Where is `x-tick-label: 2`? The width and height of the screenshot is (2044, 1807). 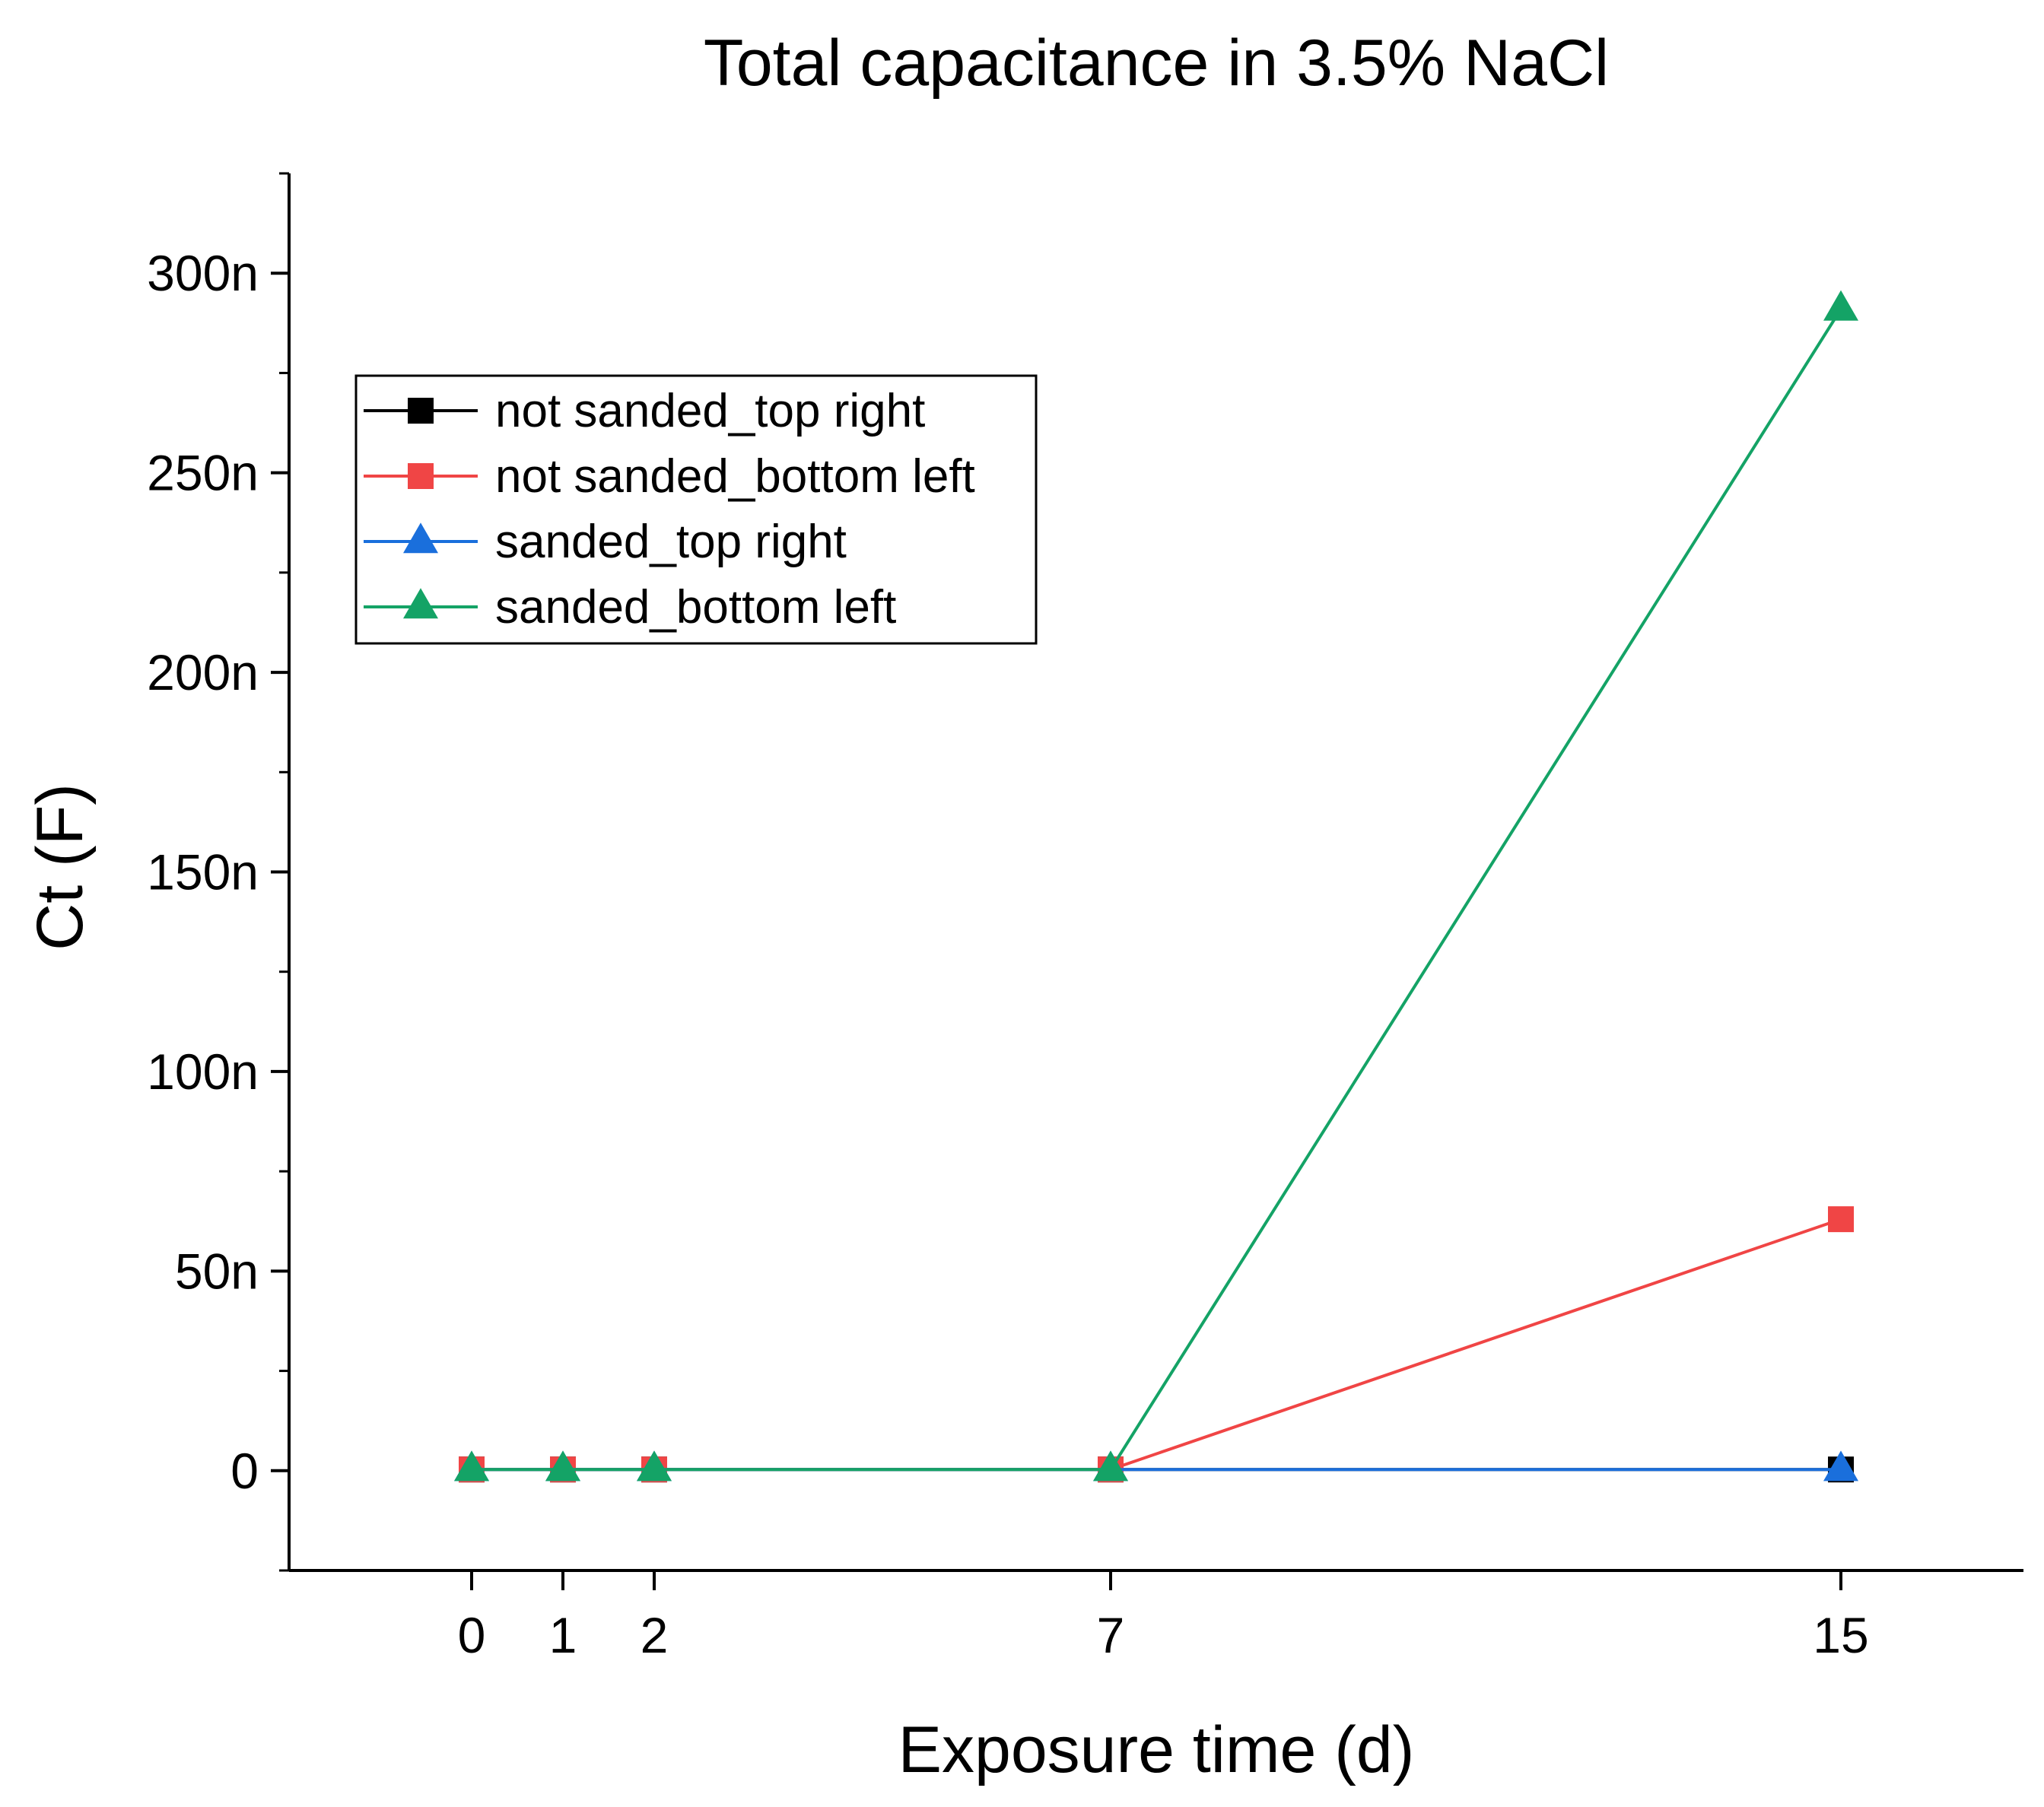 x-tick-label: 2 is located at coordinates (655, 1635).